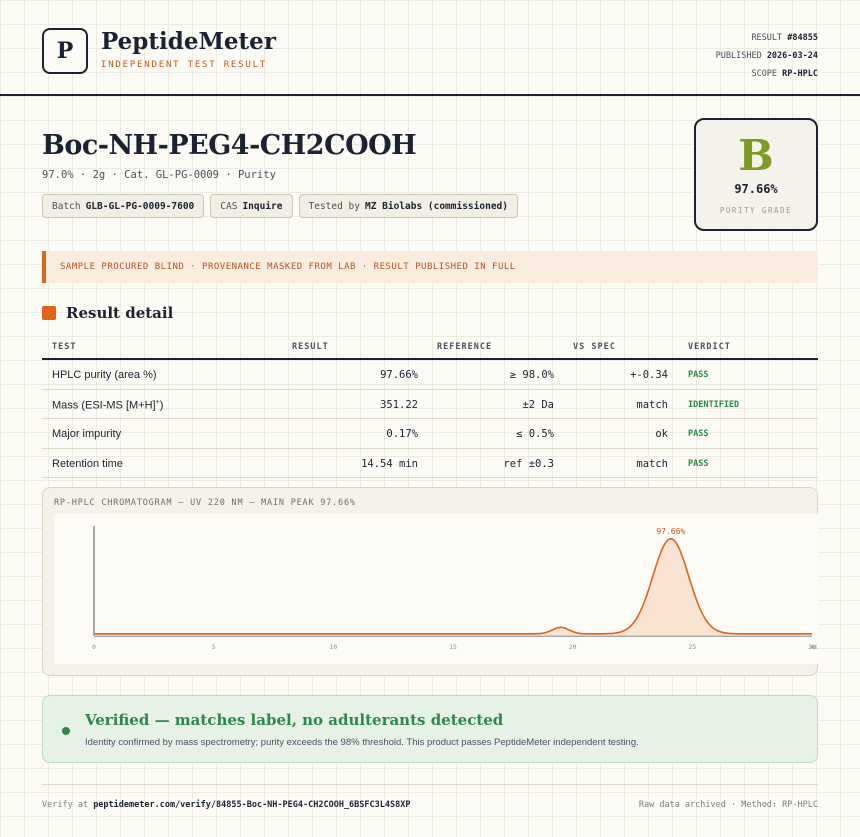  I want to click on section-marker-icon, so click(49, 313).